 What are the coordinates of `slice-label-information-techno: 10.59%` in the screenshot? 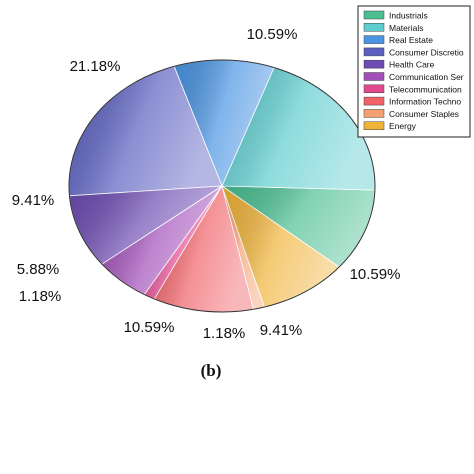 It's located at (149, 327).